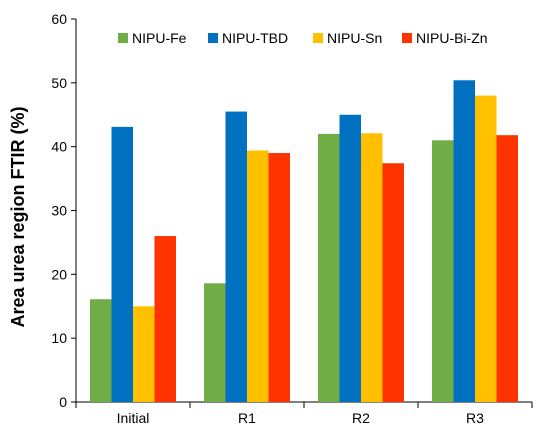  Describe the element at coordinates (59, 211) in the screenshot. I see `y-tick-label: 30` at that location.